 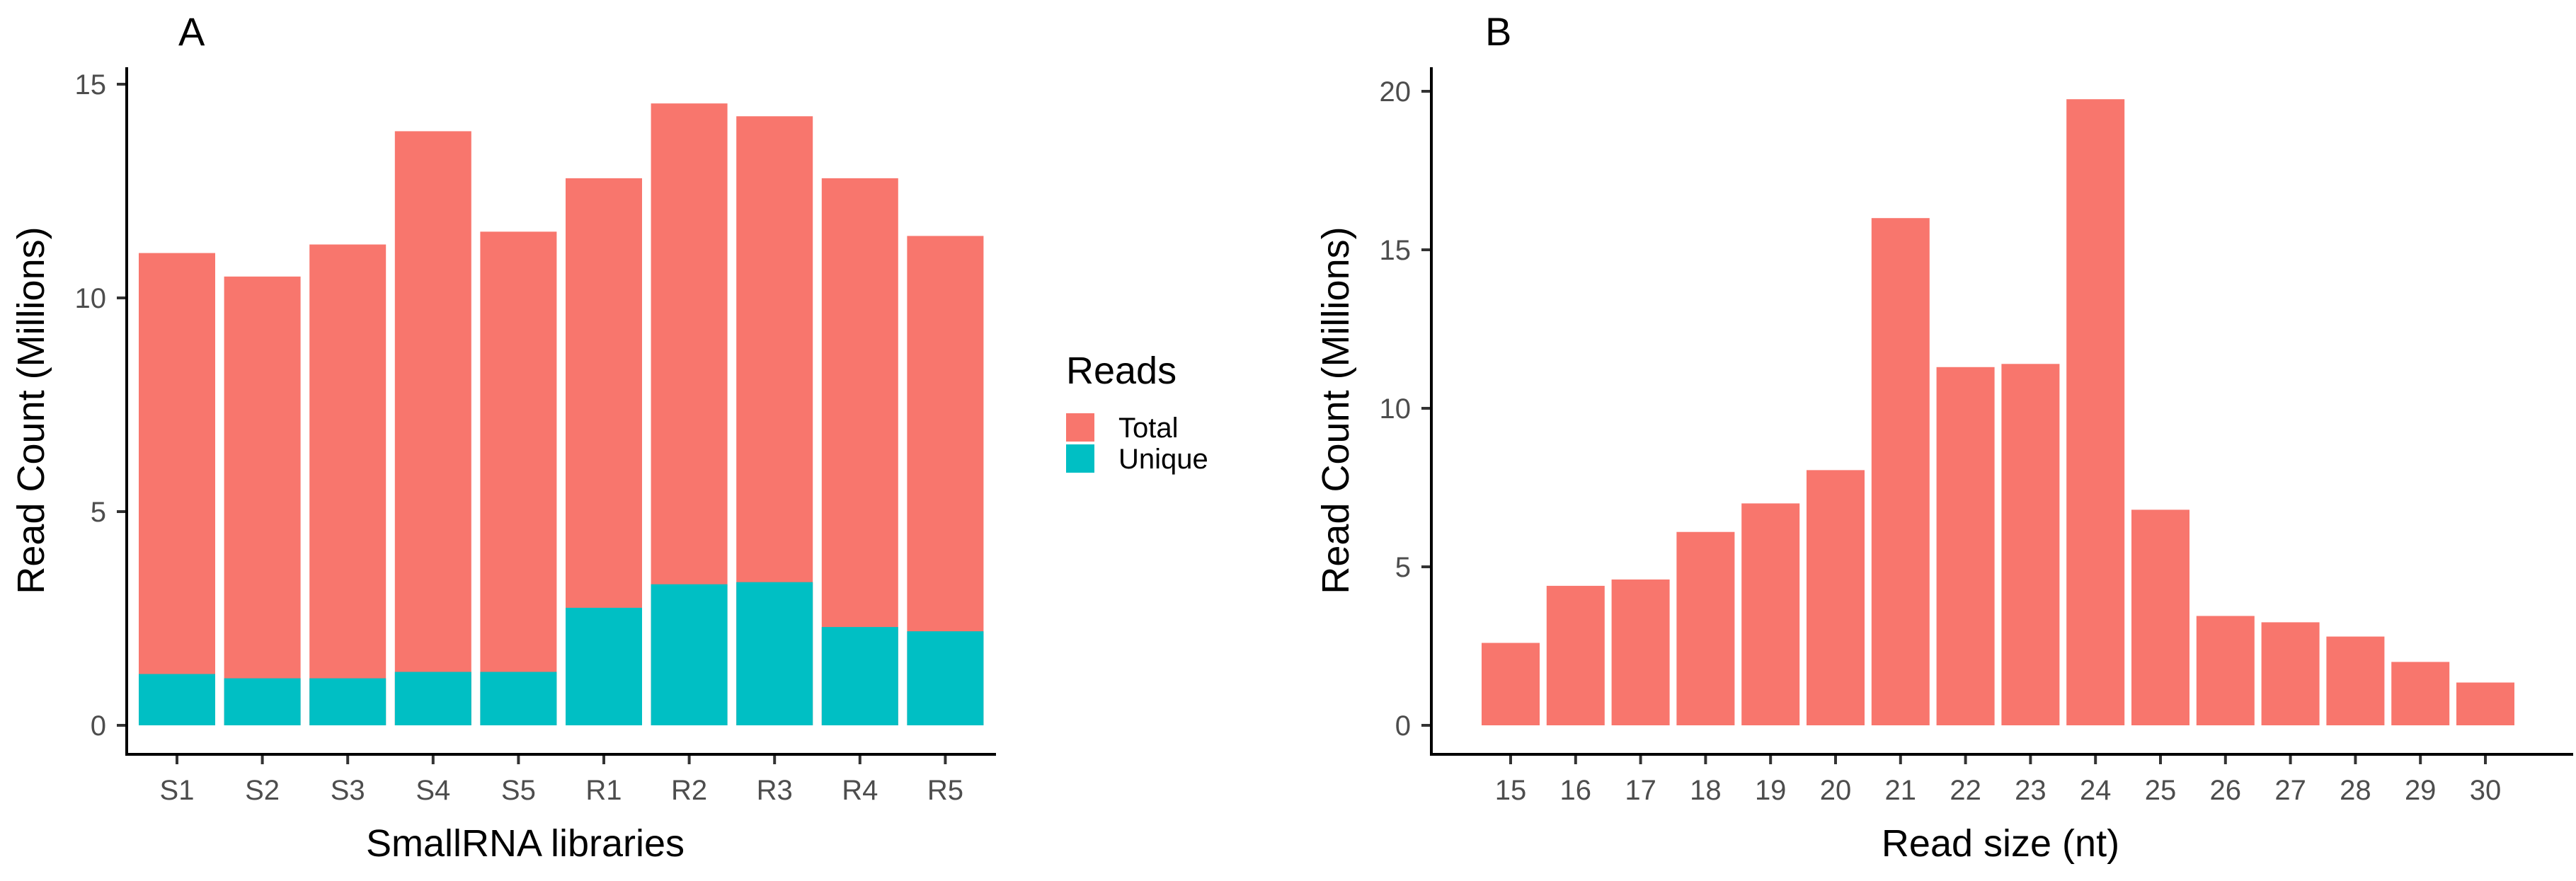 What do you see at coordinates (1965, 790) in the screenshot?
I see `panel-b-x-tick-label-22: 22` at bounding box center [1965, 790].